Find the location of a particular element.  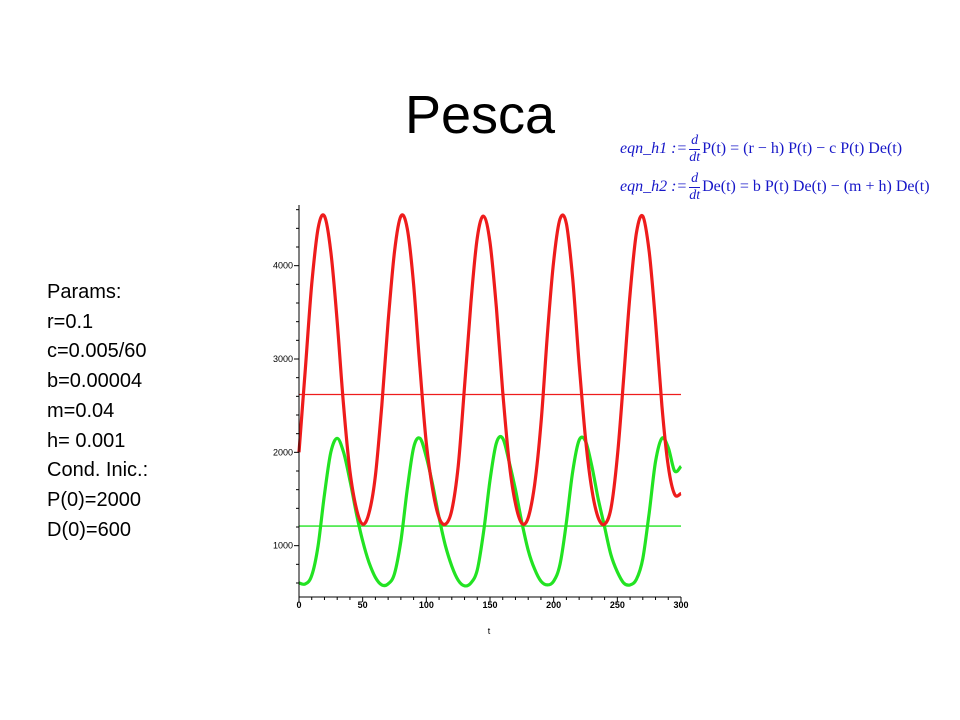

param-line: h= 0.001 is located at coordinates (86, 440).